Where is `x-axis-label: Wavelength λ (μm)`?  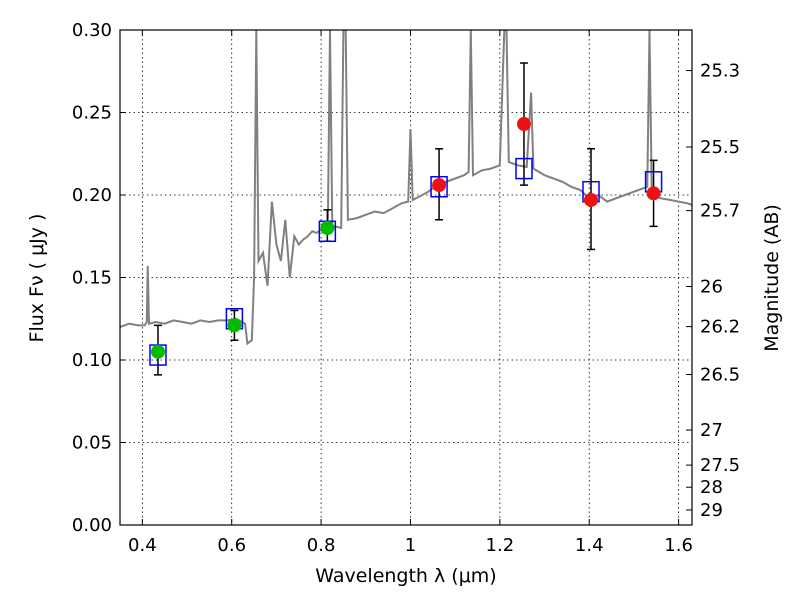 x-axis-label: Wavelength λ (μm) is located at coordinates (405, 576).